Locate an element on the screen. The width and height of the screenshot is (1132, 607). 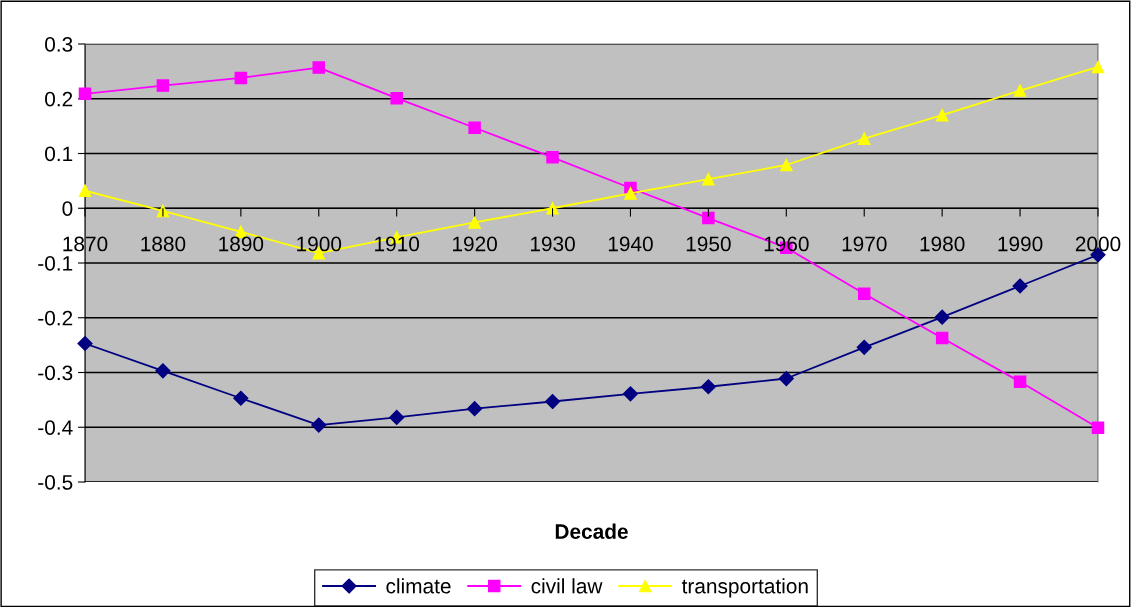
x-tick-label: 1990 is located at coordinates (1020, 244).